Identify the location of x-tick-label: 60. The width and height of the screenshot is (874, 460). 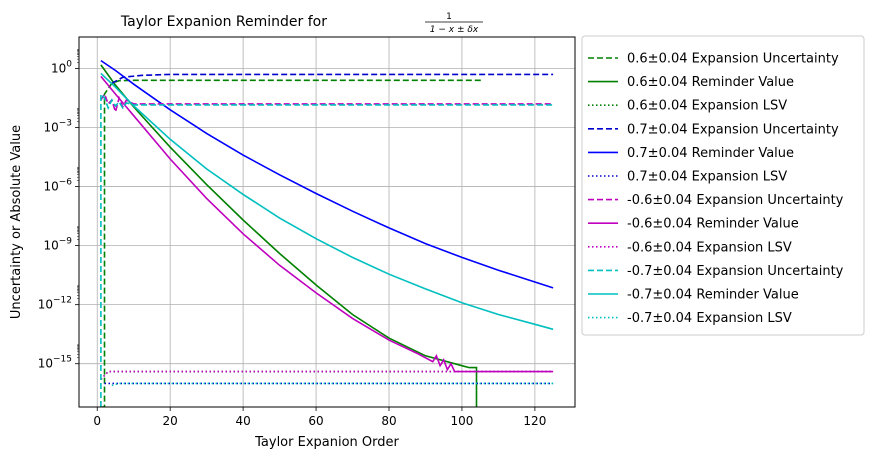
(315, 421).